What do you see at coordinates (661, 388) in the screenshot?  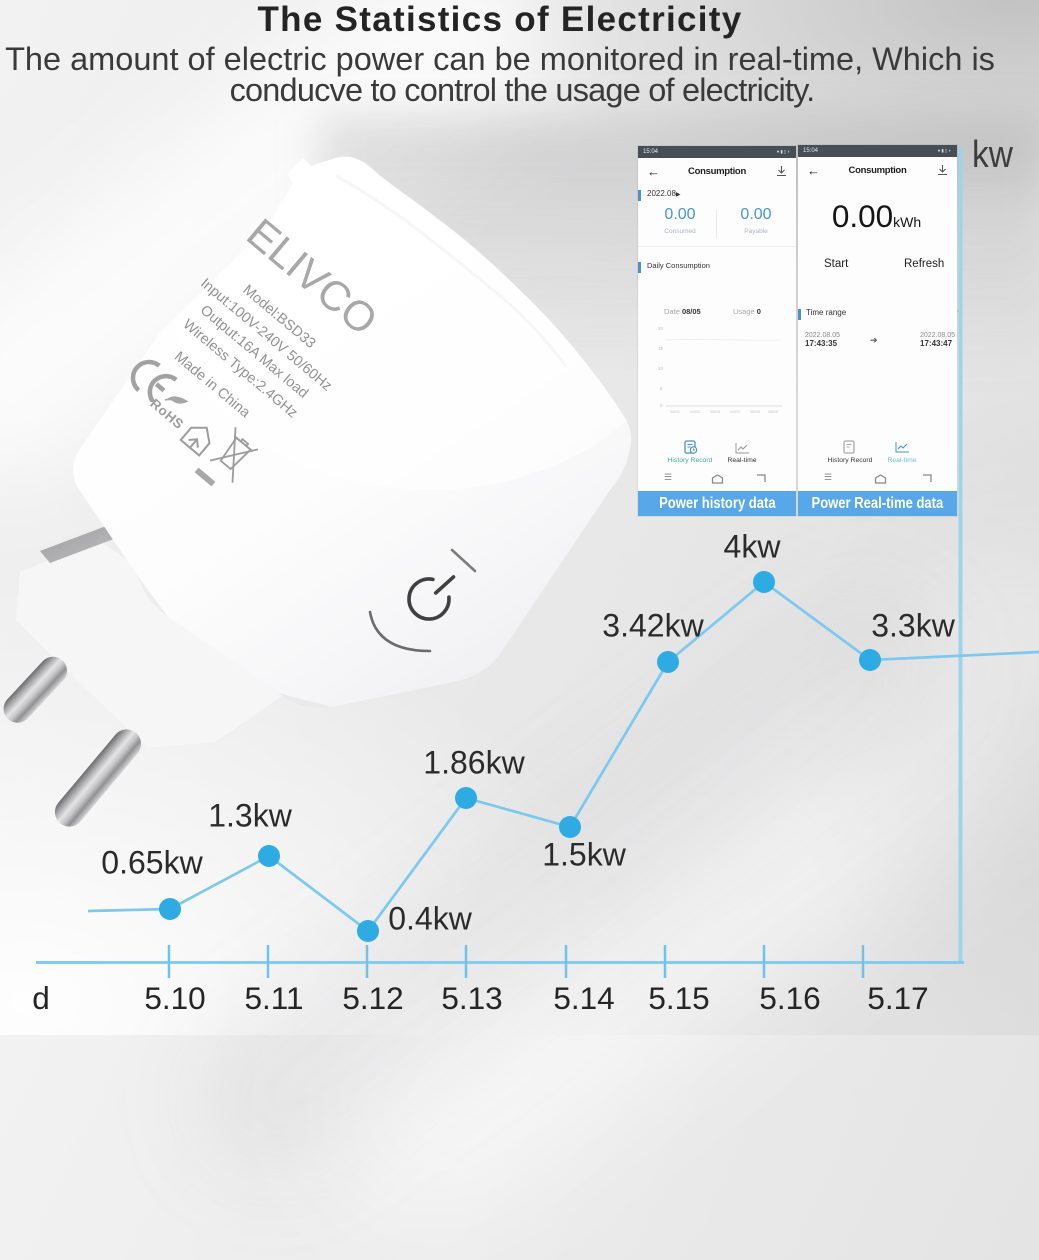 I see `svg-text: 5` at bounding box center [661, 388].